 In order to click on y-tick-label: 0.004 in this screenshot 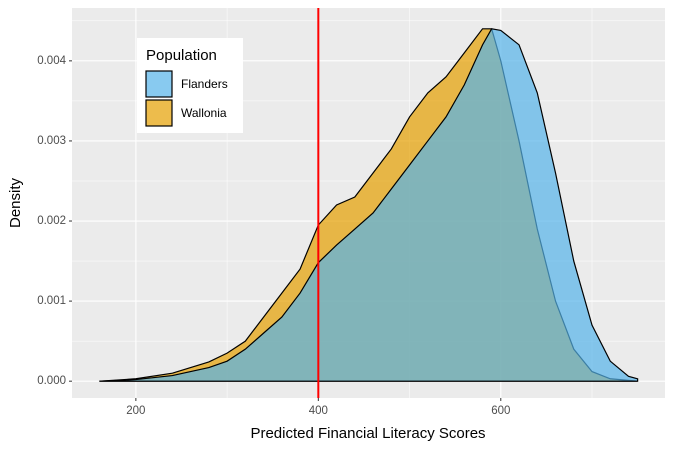, I will do `click(51, 61)`.